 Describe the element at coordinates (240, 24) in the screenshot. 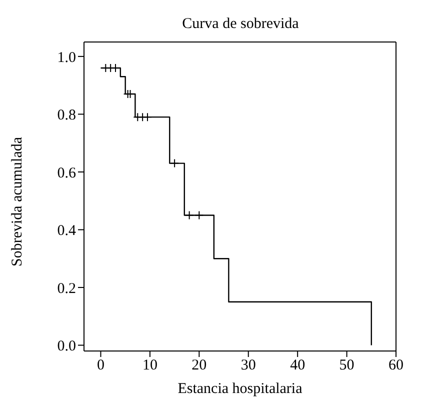

I see `chart-title: Curva de sobrevida` at that location.